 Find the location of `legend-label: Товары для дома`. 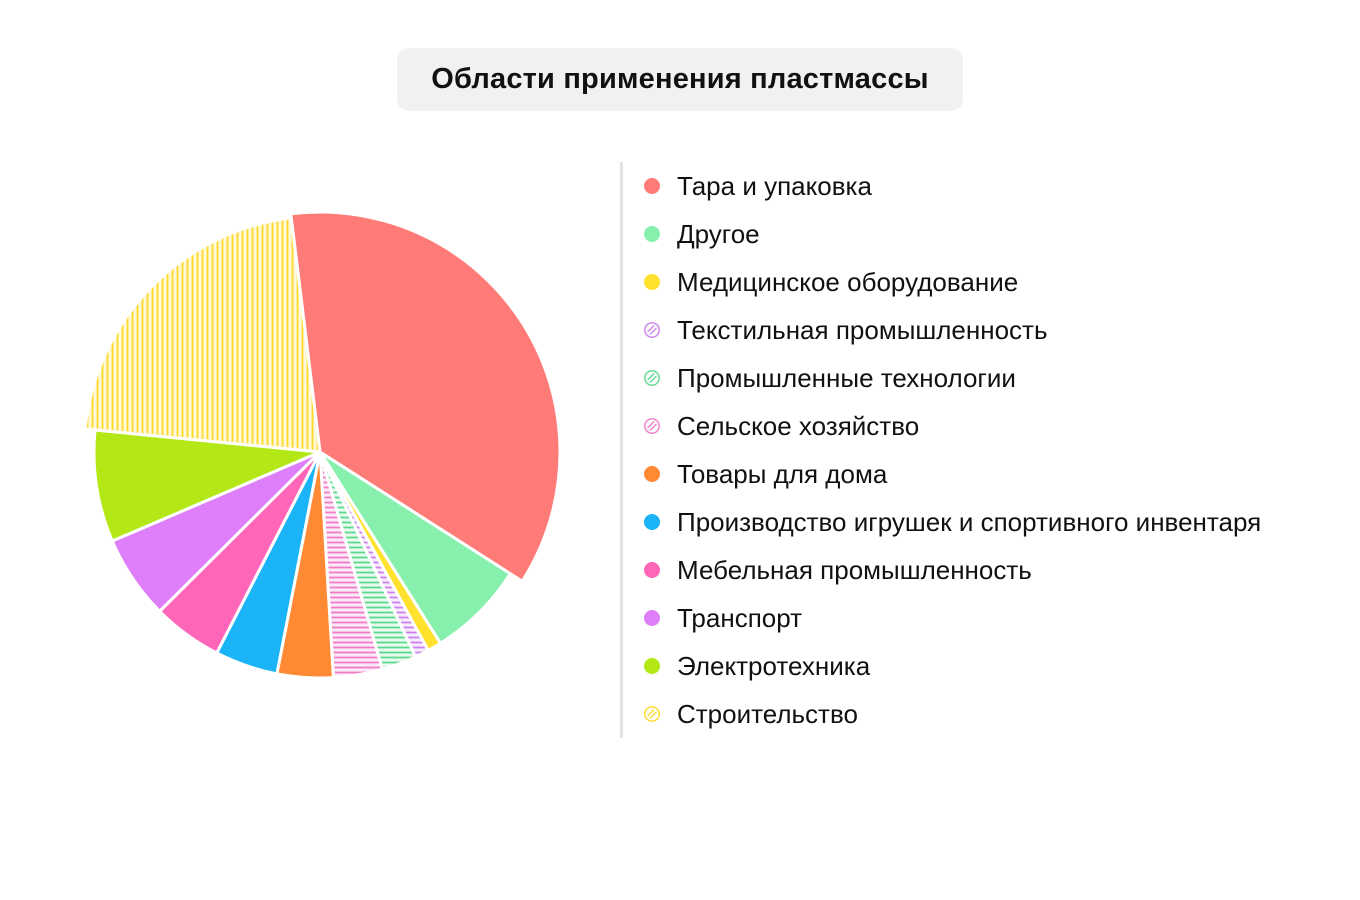

legend-label: Товары для дома is located at coordinates (782, 473).